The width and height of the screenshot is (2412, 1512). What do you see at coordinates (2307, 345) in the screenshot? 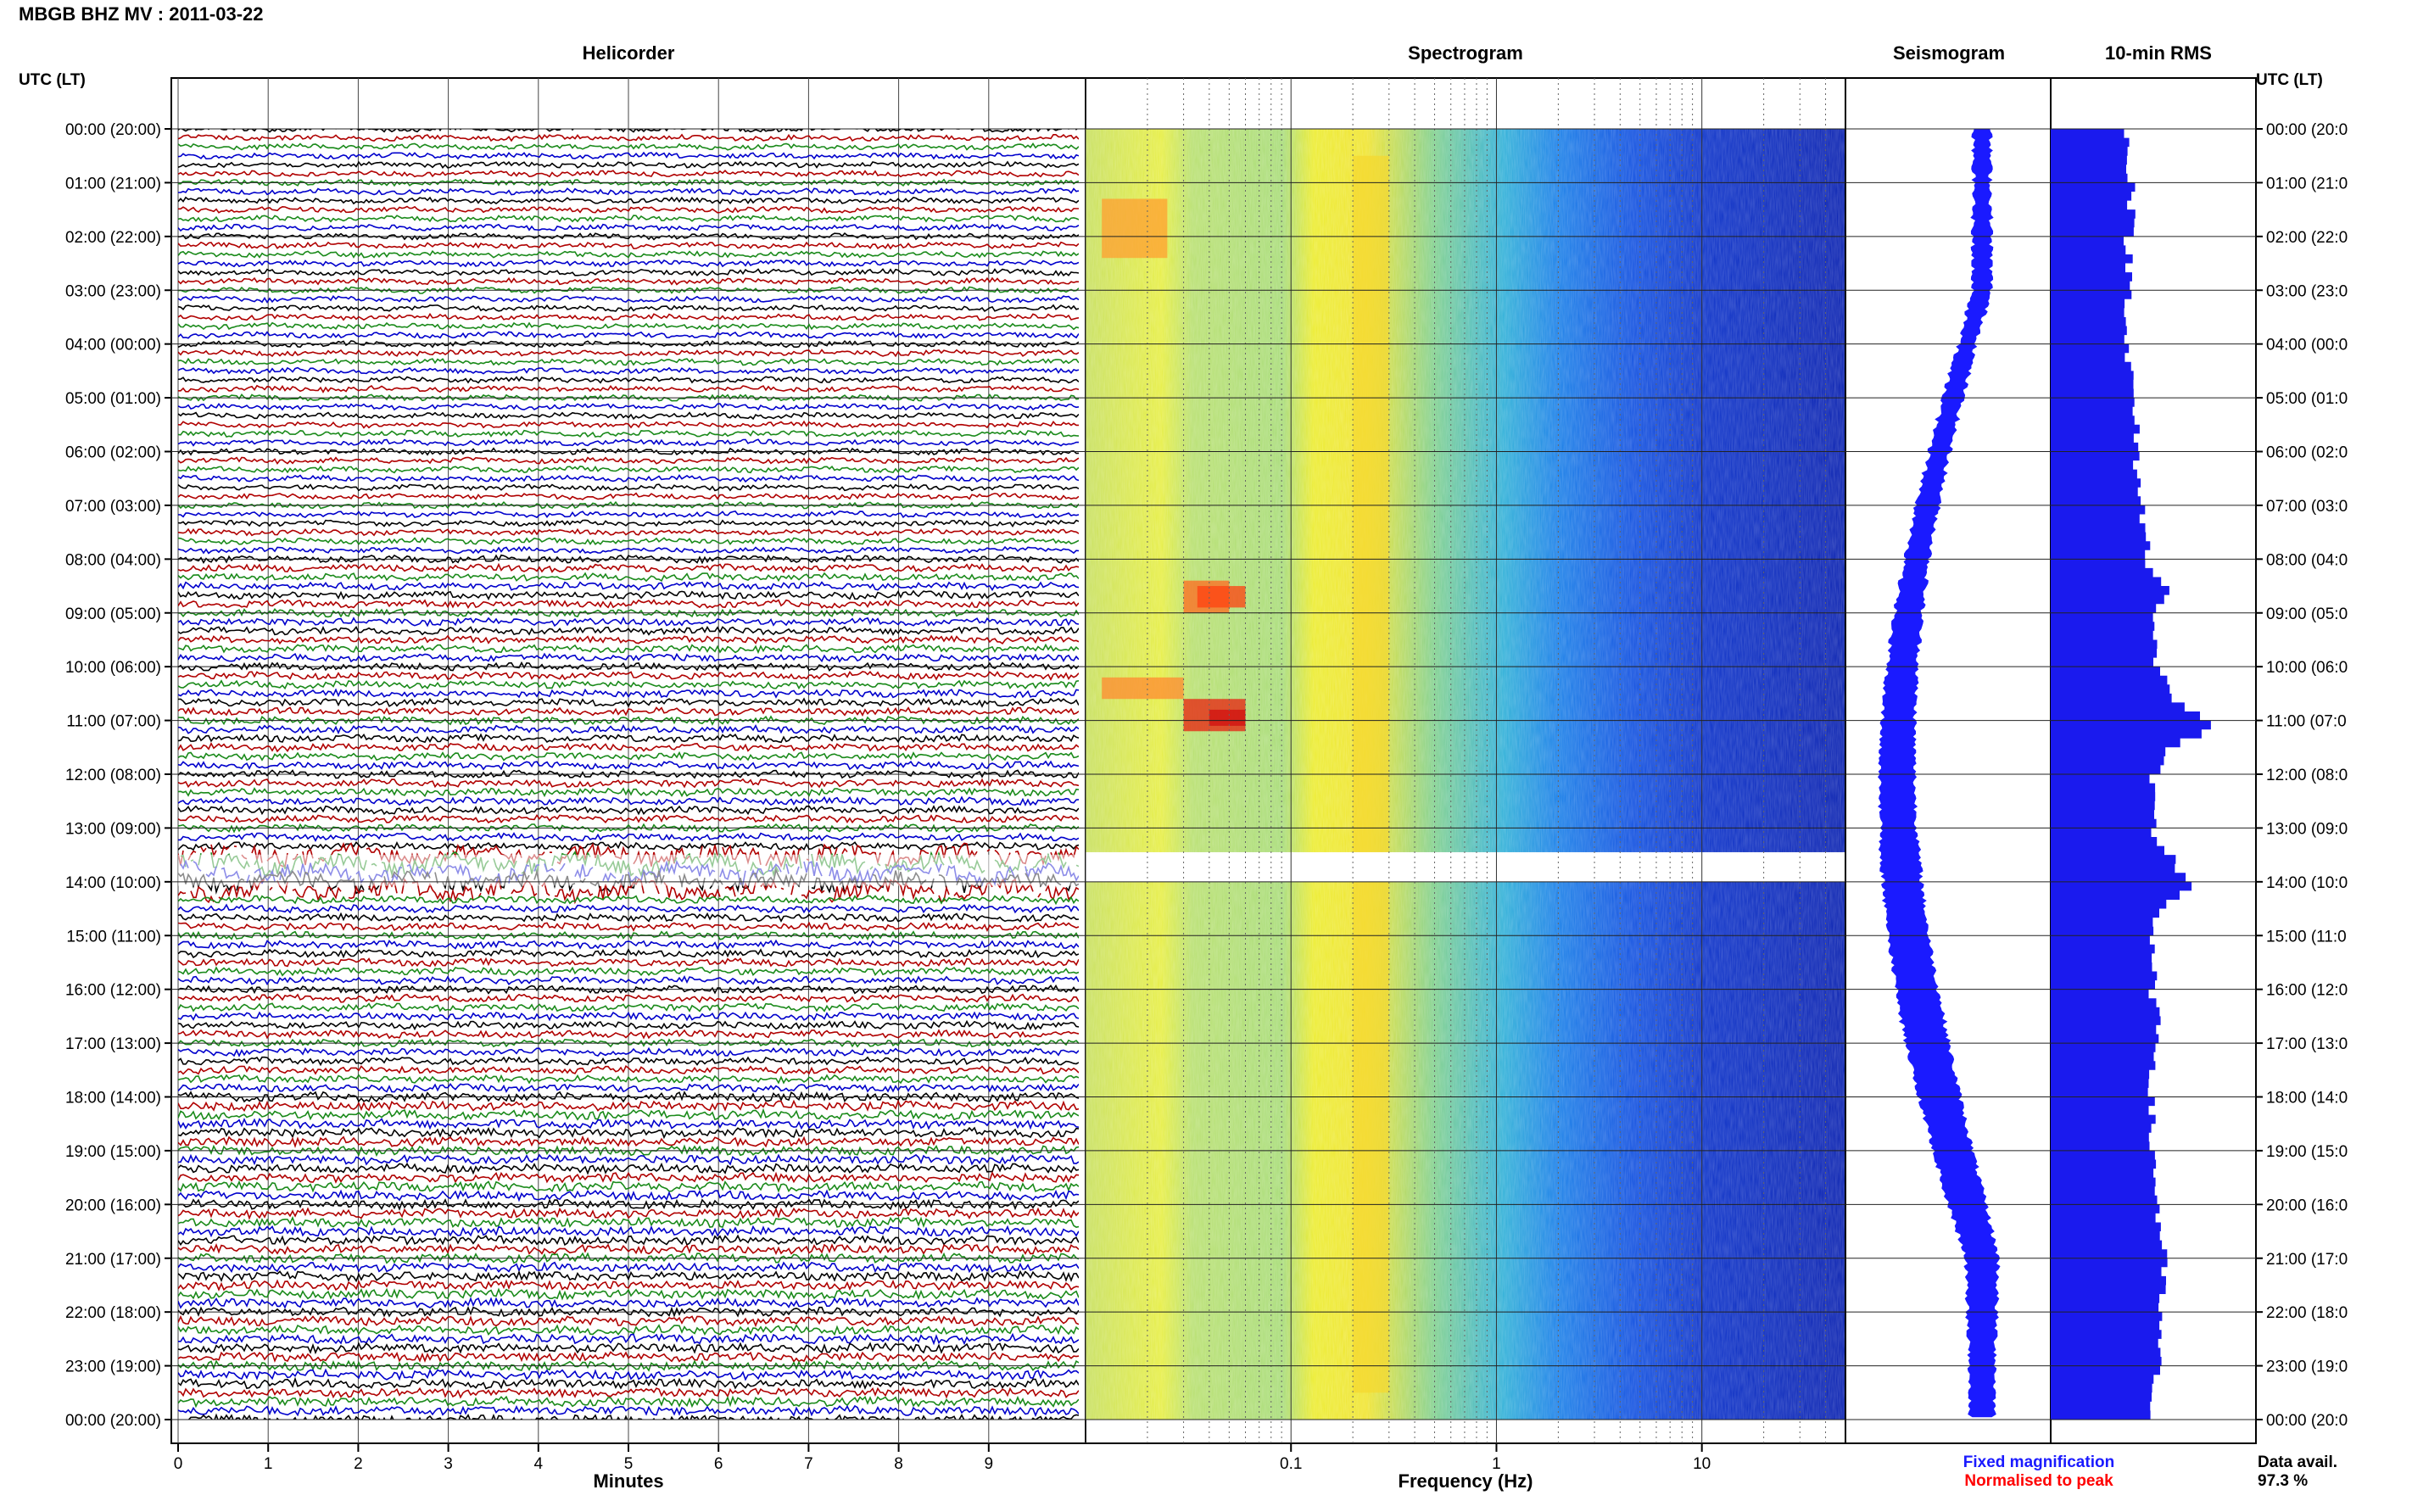
I see `hour-label-right: 04:00 (00:0` at bounding box center [2307, 345].